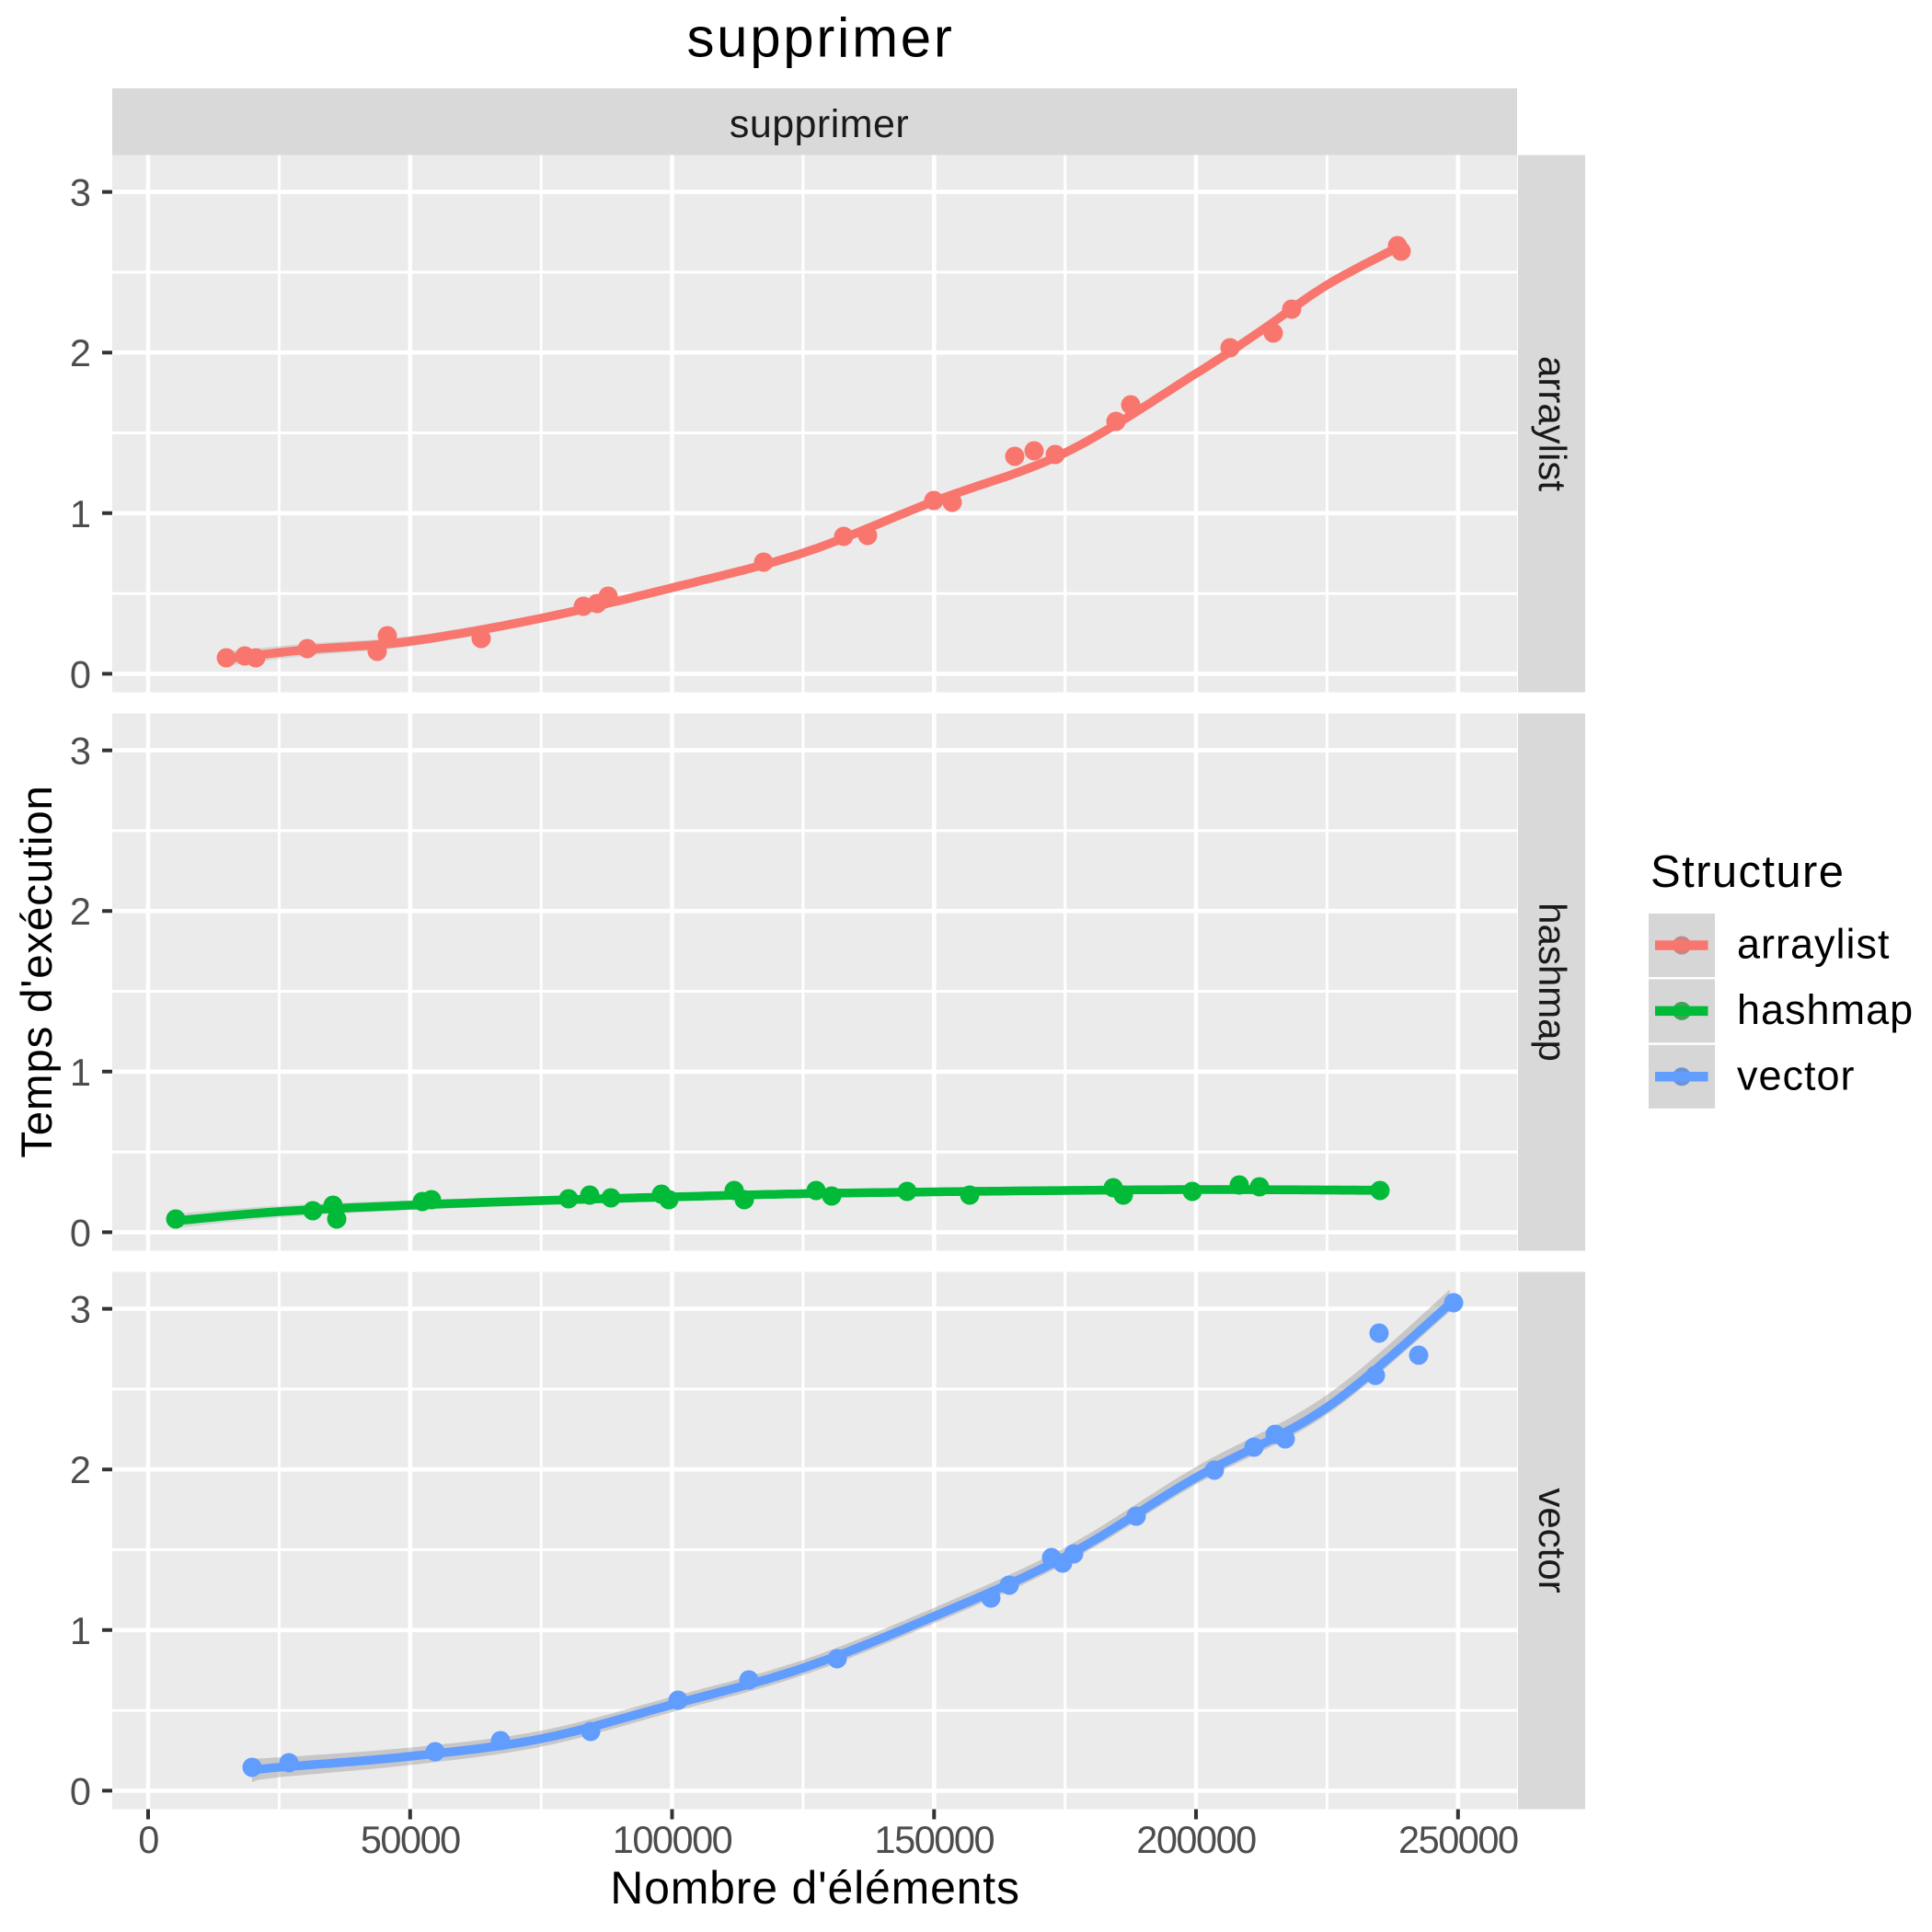 Image resolution: width=1932 pixels, height=1932 pixels. I want to click on svg-text: 50000, so click(410, 1839).